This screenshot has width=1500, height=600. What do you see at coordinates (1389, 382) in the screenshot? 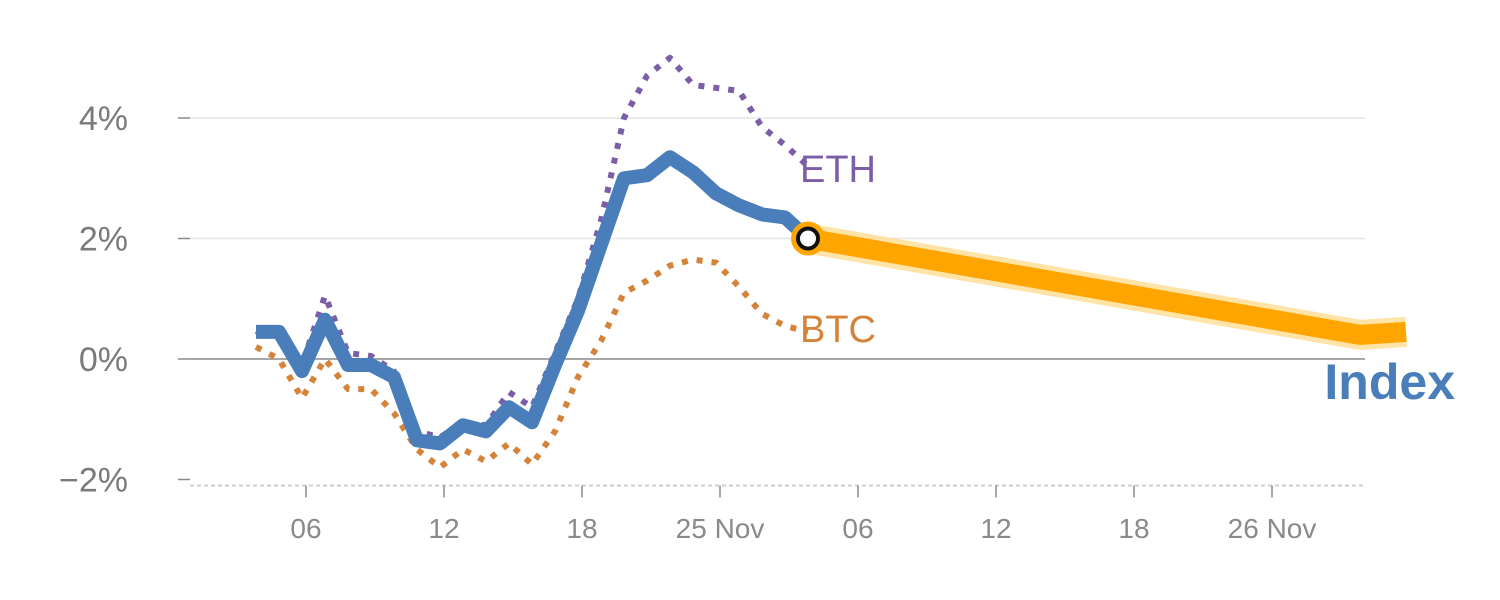
I see `series-label-index: Index` at bounding box center [1389, 382].